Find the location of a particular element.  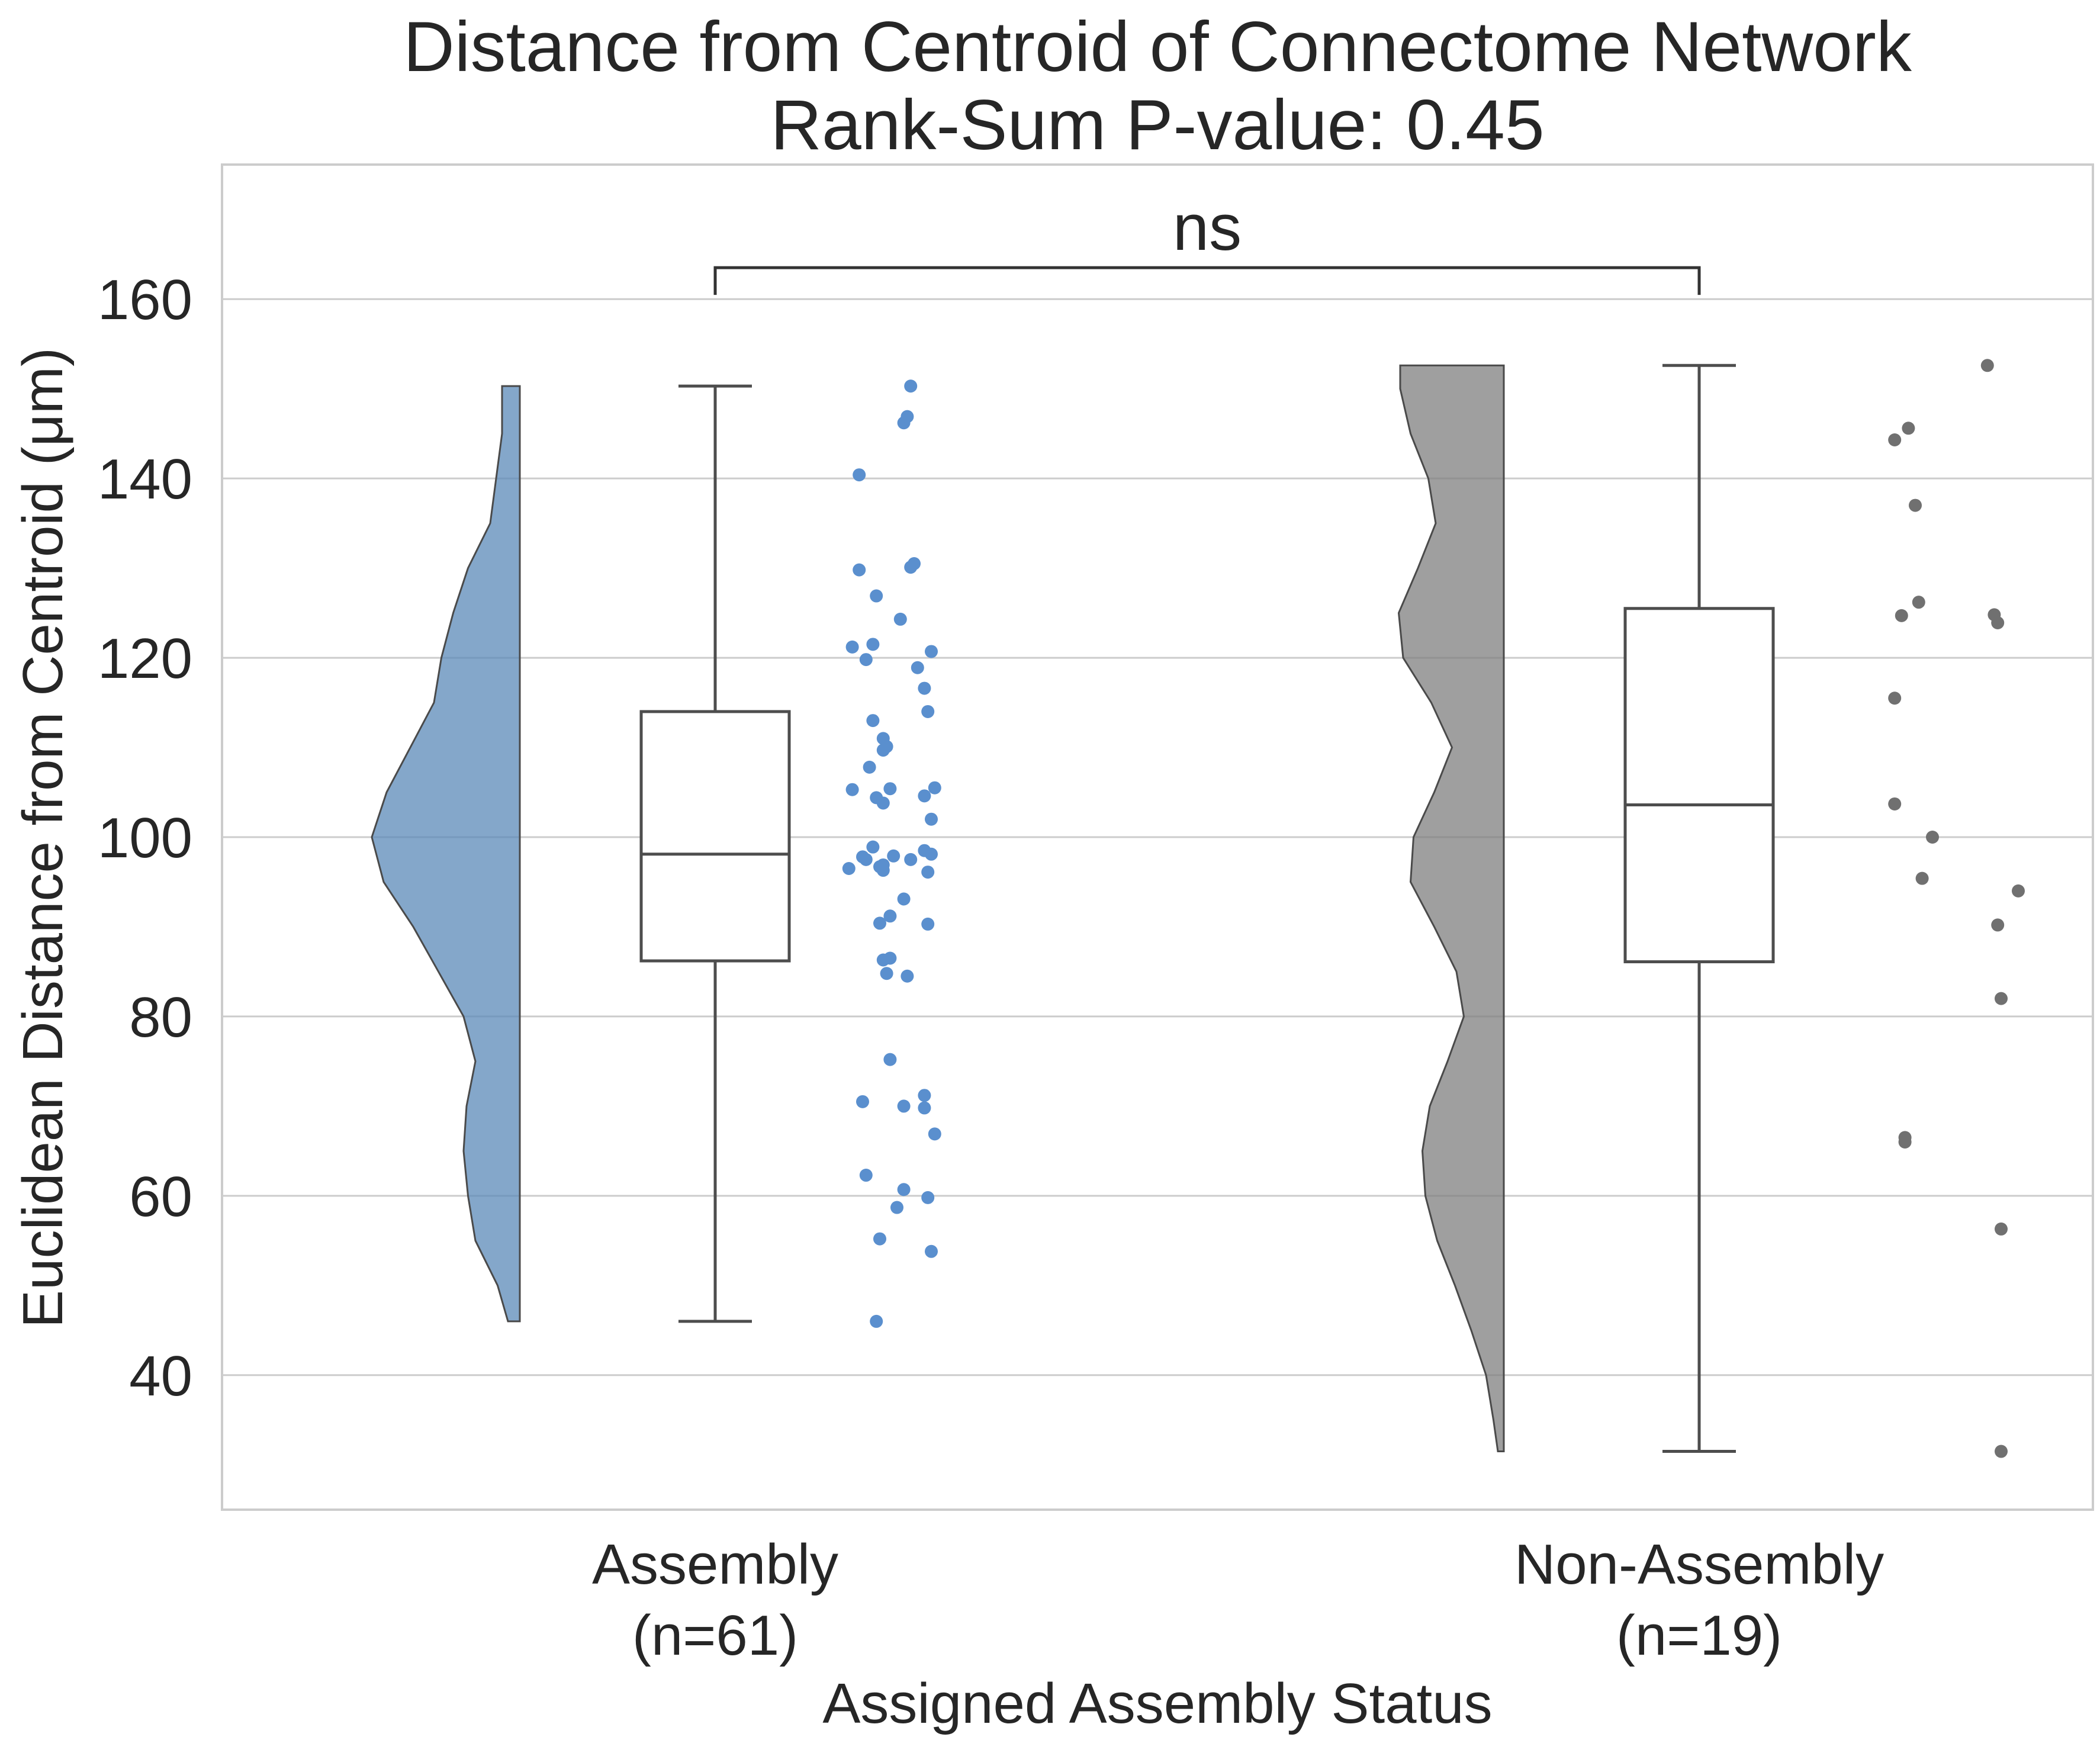

y-axis-label: Euclidean Distance from Centroid (μm) is located at coordinates (43, 838).